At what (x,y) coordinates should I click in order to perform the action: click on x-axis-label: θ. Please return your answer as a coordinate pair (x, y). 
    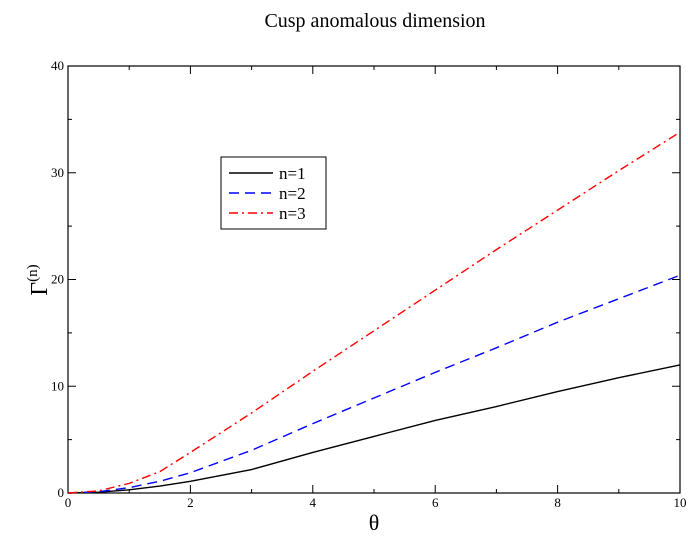
    Looking at the image, I should click on (374, 522).